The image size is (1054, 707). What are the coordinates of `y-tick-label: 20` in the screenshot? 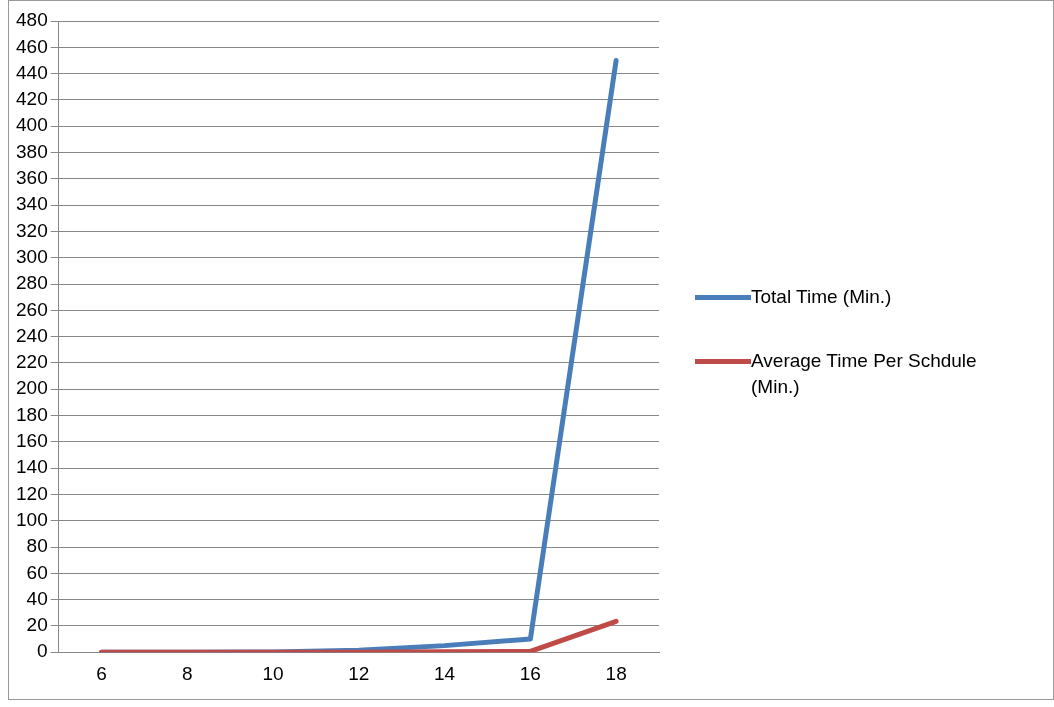 It's located at (37, 625).